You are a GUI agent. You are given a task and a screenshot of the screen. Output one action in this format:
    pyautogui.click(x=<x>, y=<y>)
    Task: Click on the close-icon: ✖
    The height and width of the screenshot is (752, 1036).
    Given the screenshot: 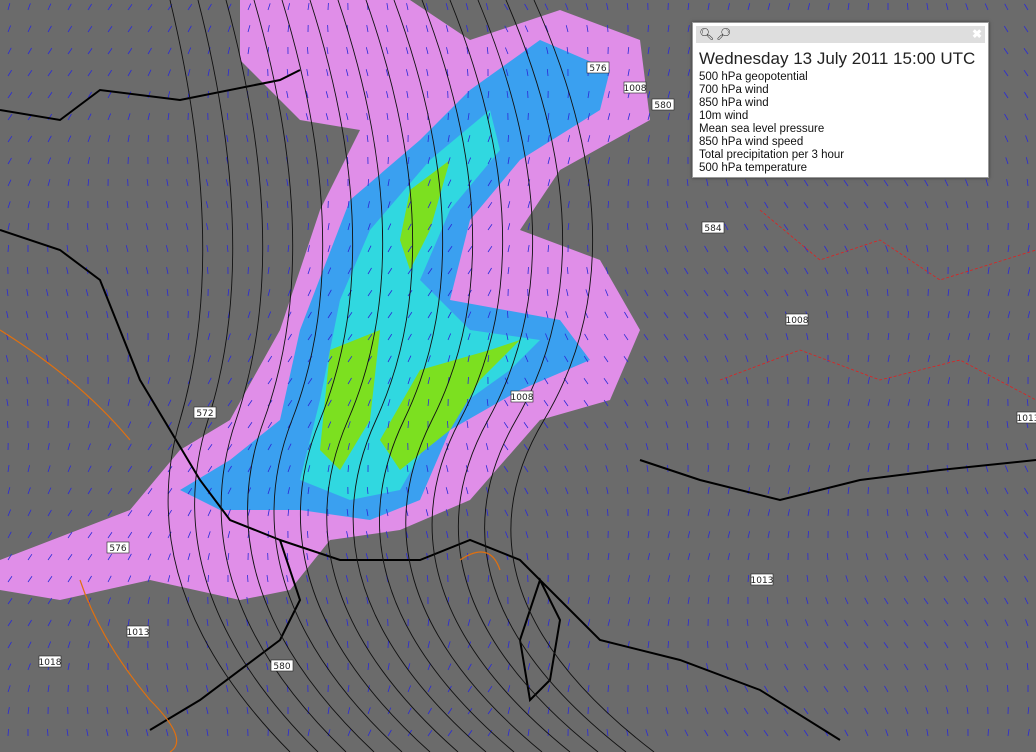 What is the action you would take?
    pyautogui.click(x=976, y=34)
    